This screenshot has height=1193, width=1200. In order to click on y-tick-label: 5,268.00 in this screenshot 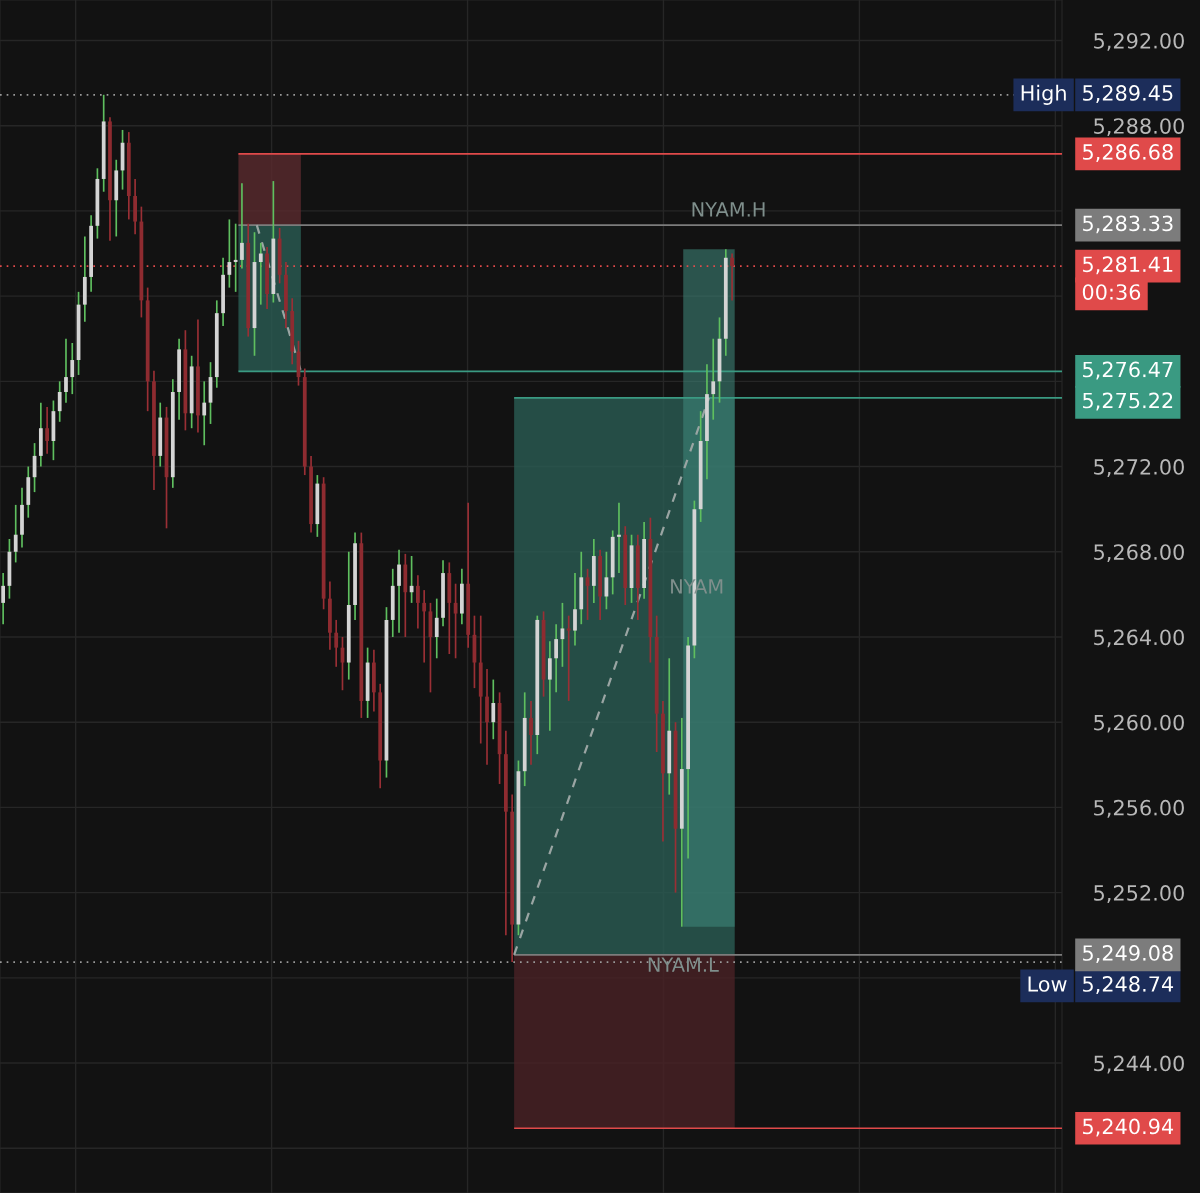, I will do `click(1139, 553)`.